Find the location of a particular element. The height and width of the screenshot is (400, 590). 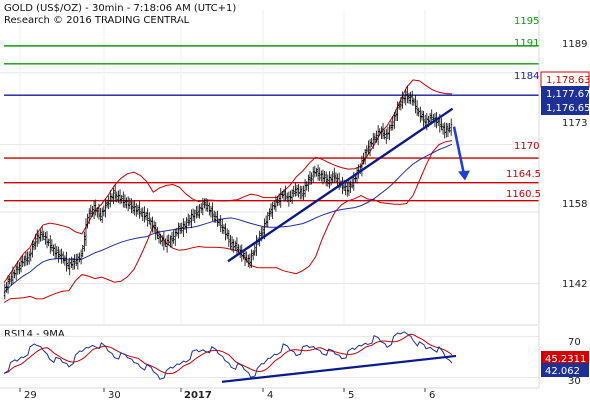

level-label-1184: 1184 is located at coordinates (526, 76).